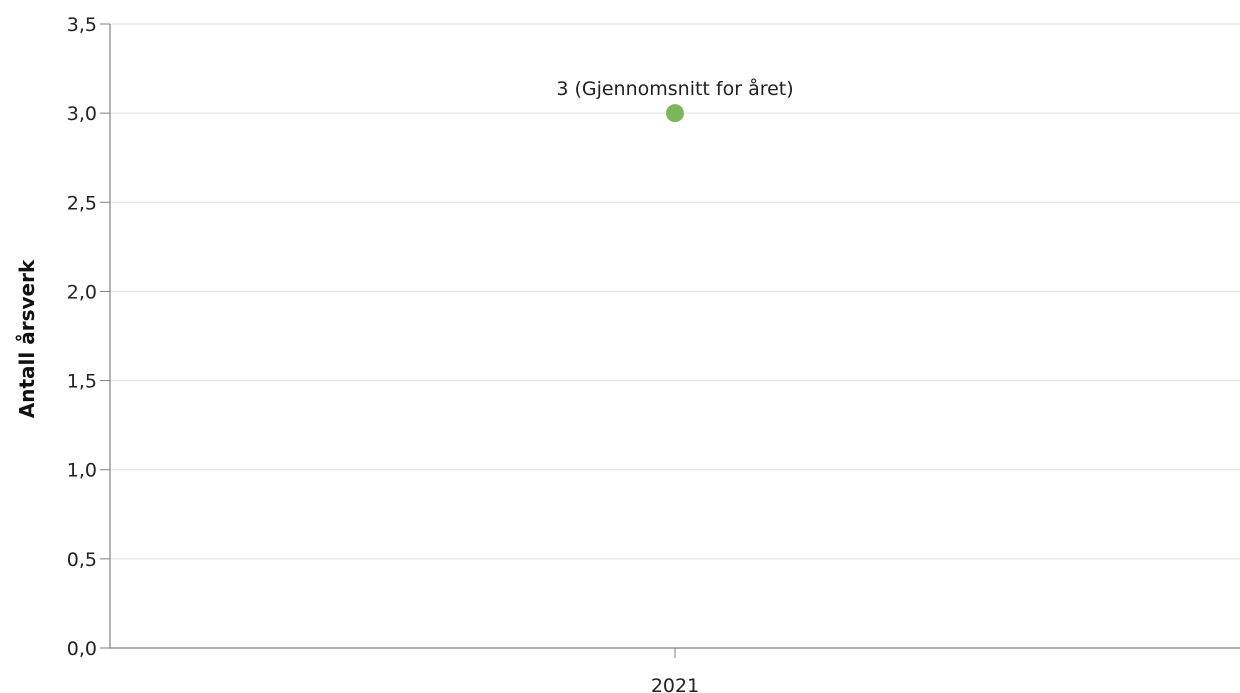  What do you see at coordinates (82, 649) in the screenshot?
I see `y-tick-label: 0,0` at bounding box center [82, 649].